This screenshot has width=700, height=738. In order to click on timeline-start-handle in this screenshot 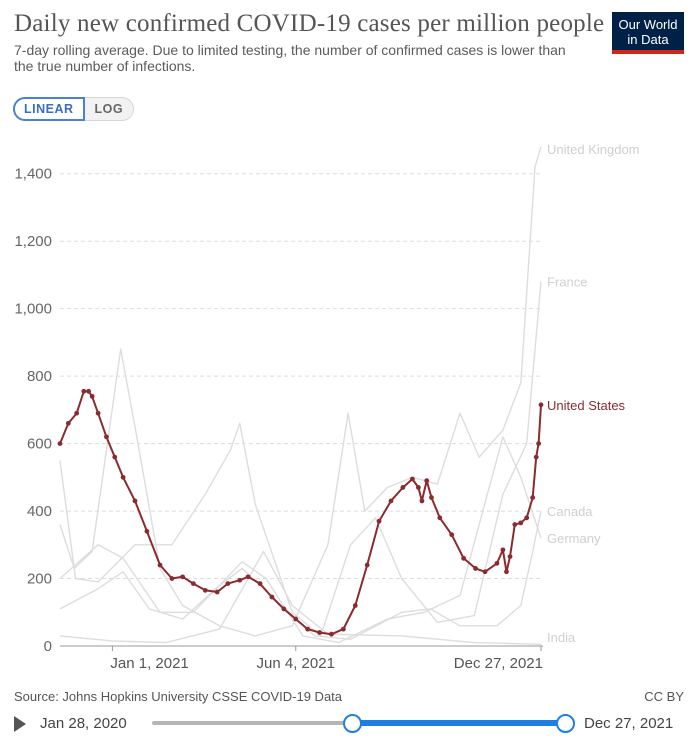, I will do `click(352, 723)`.